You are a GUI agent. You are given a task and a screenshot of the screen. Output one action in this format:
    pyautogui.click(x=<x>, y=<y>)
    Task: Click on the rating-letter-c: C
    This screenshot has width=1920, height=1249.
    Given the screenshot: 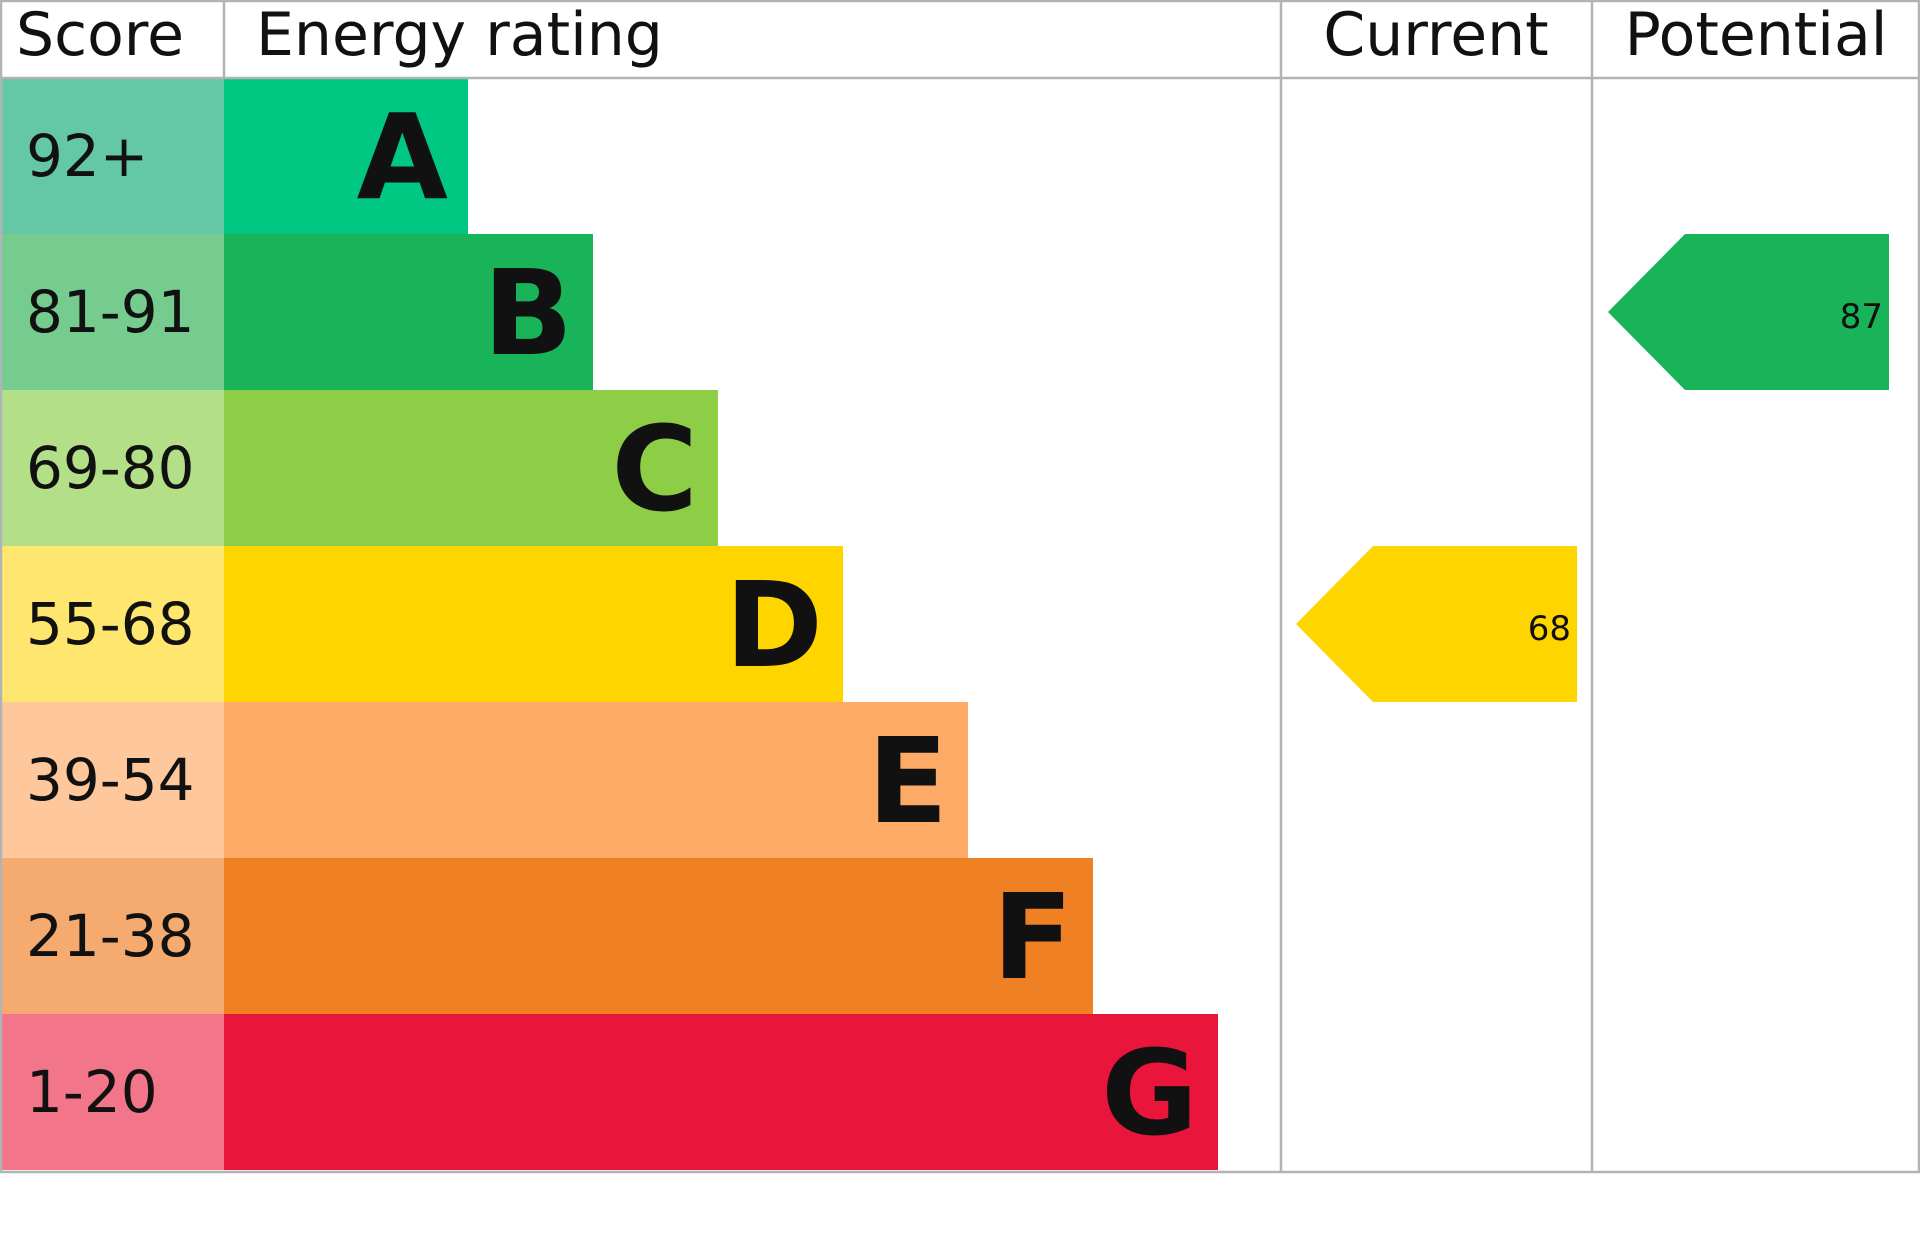 What is the action you would take?
    pyautogui.click(x=654, y=469)
    